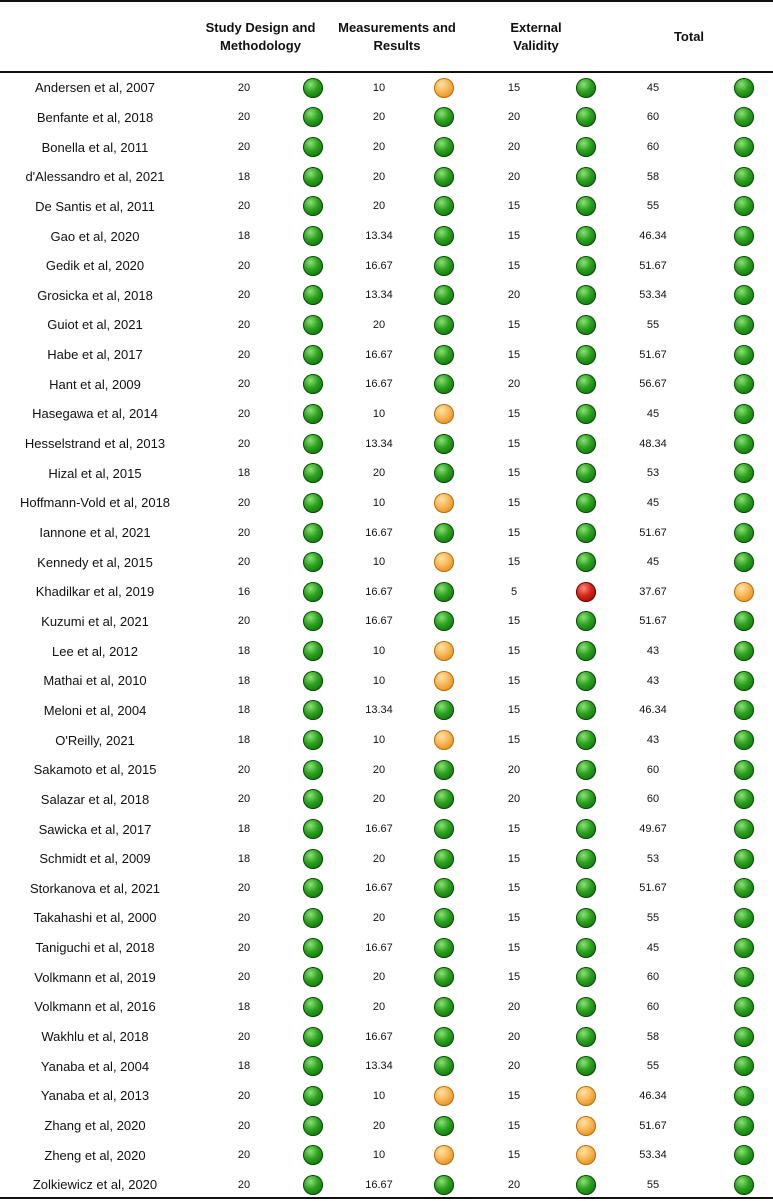 The image size is (773, 1201). What do you see at coordinates (386, 1) in the screenshot?
I see `top-rule` at bounding box center [386, 1].